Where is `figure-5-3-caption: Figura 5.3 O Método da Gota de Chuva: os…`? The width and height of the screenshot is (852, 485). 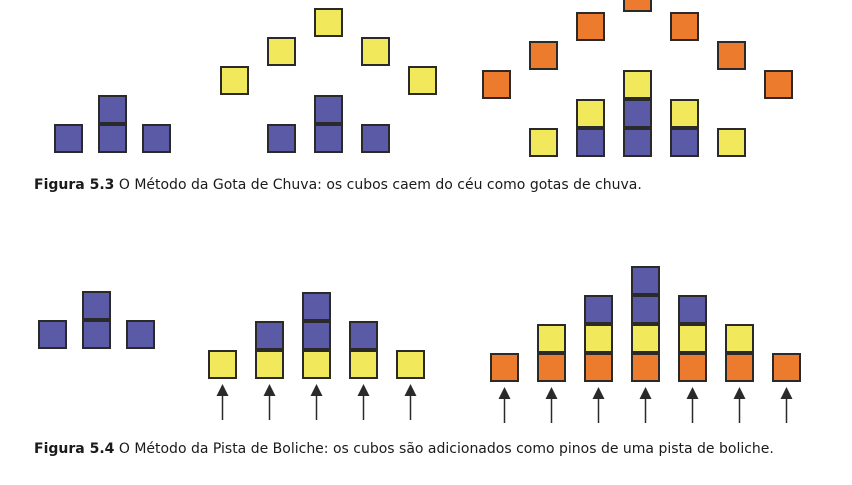
figure-5-3-caption: Figura 5.3 O Método da Gota de Chuva: os… is located at coordinates (429, 185).